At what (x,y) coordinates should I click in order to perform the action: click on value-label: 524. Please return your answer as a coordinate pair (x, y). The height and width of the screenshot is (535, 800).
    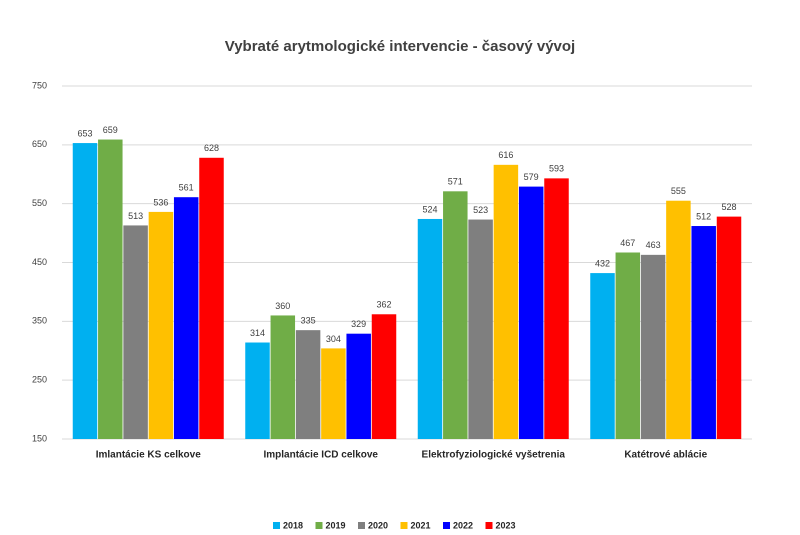
    Looking at the image, I should click on (429, 209).